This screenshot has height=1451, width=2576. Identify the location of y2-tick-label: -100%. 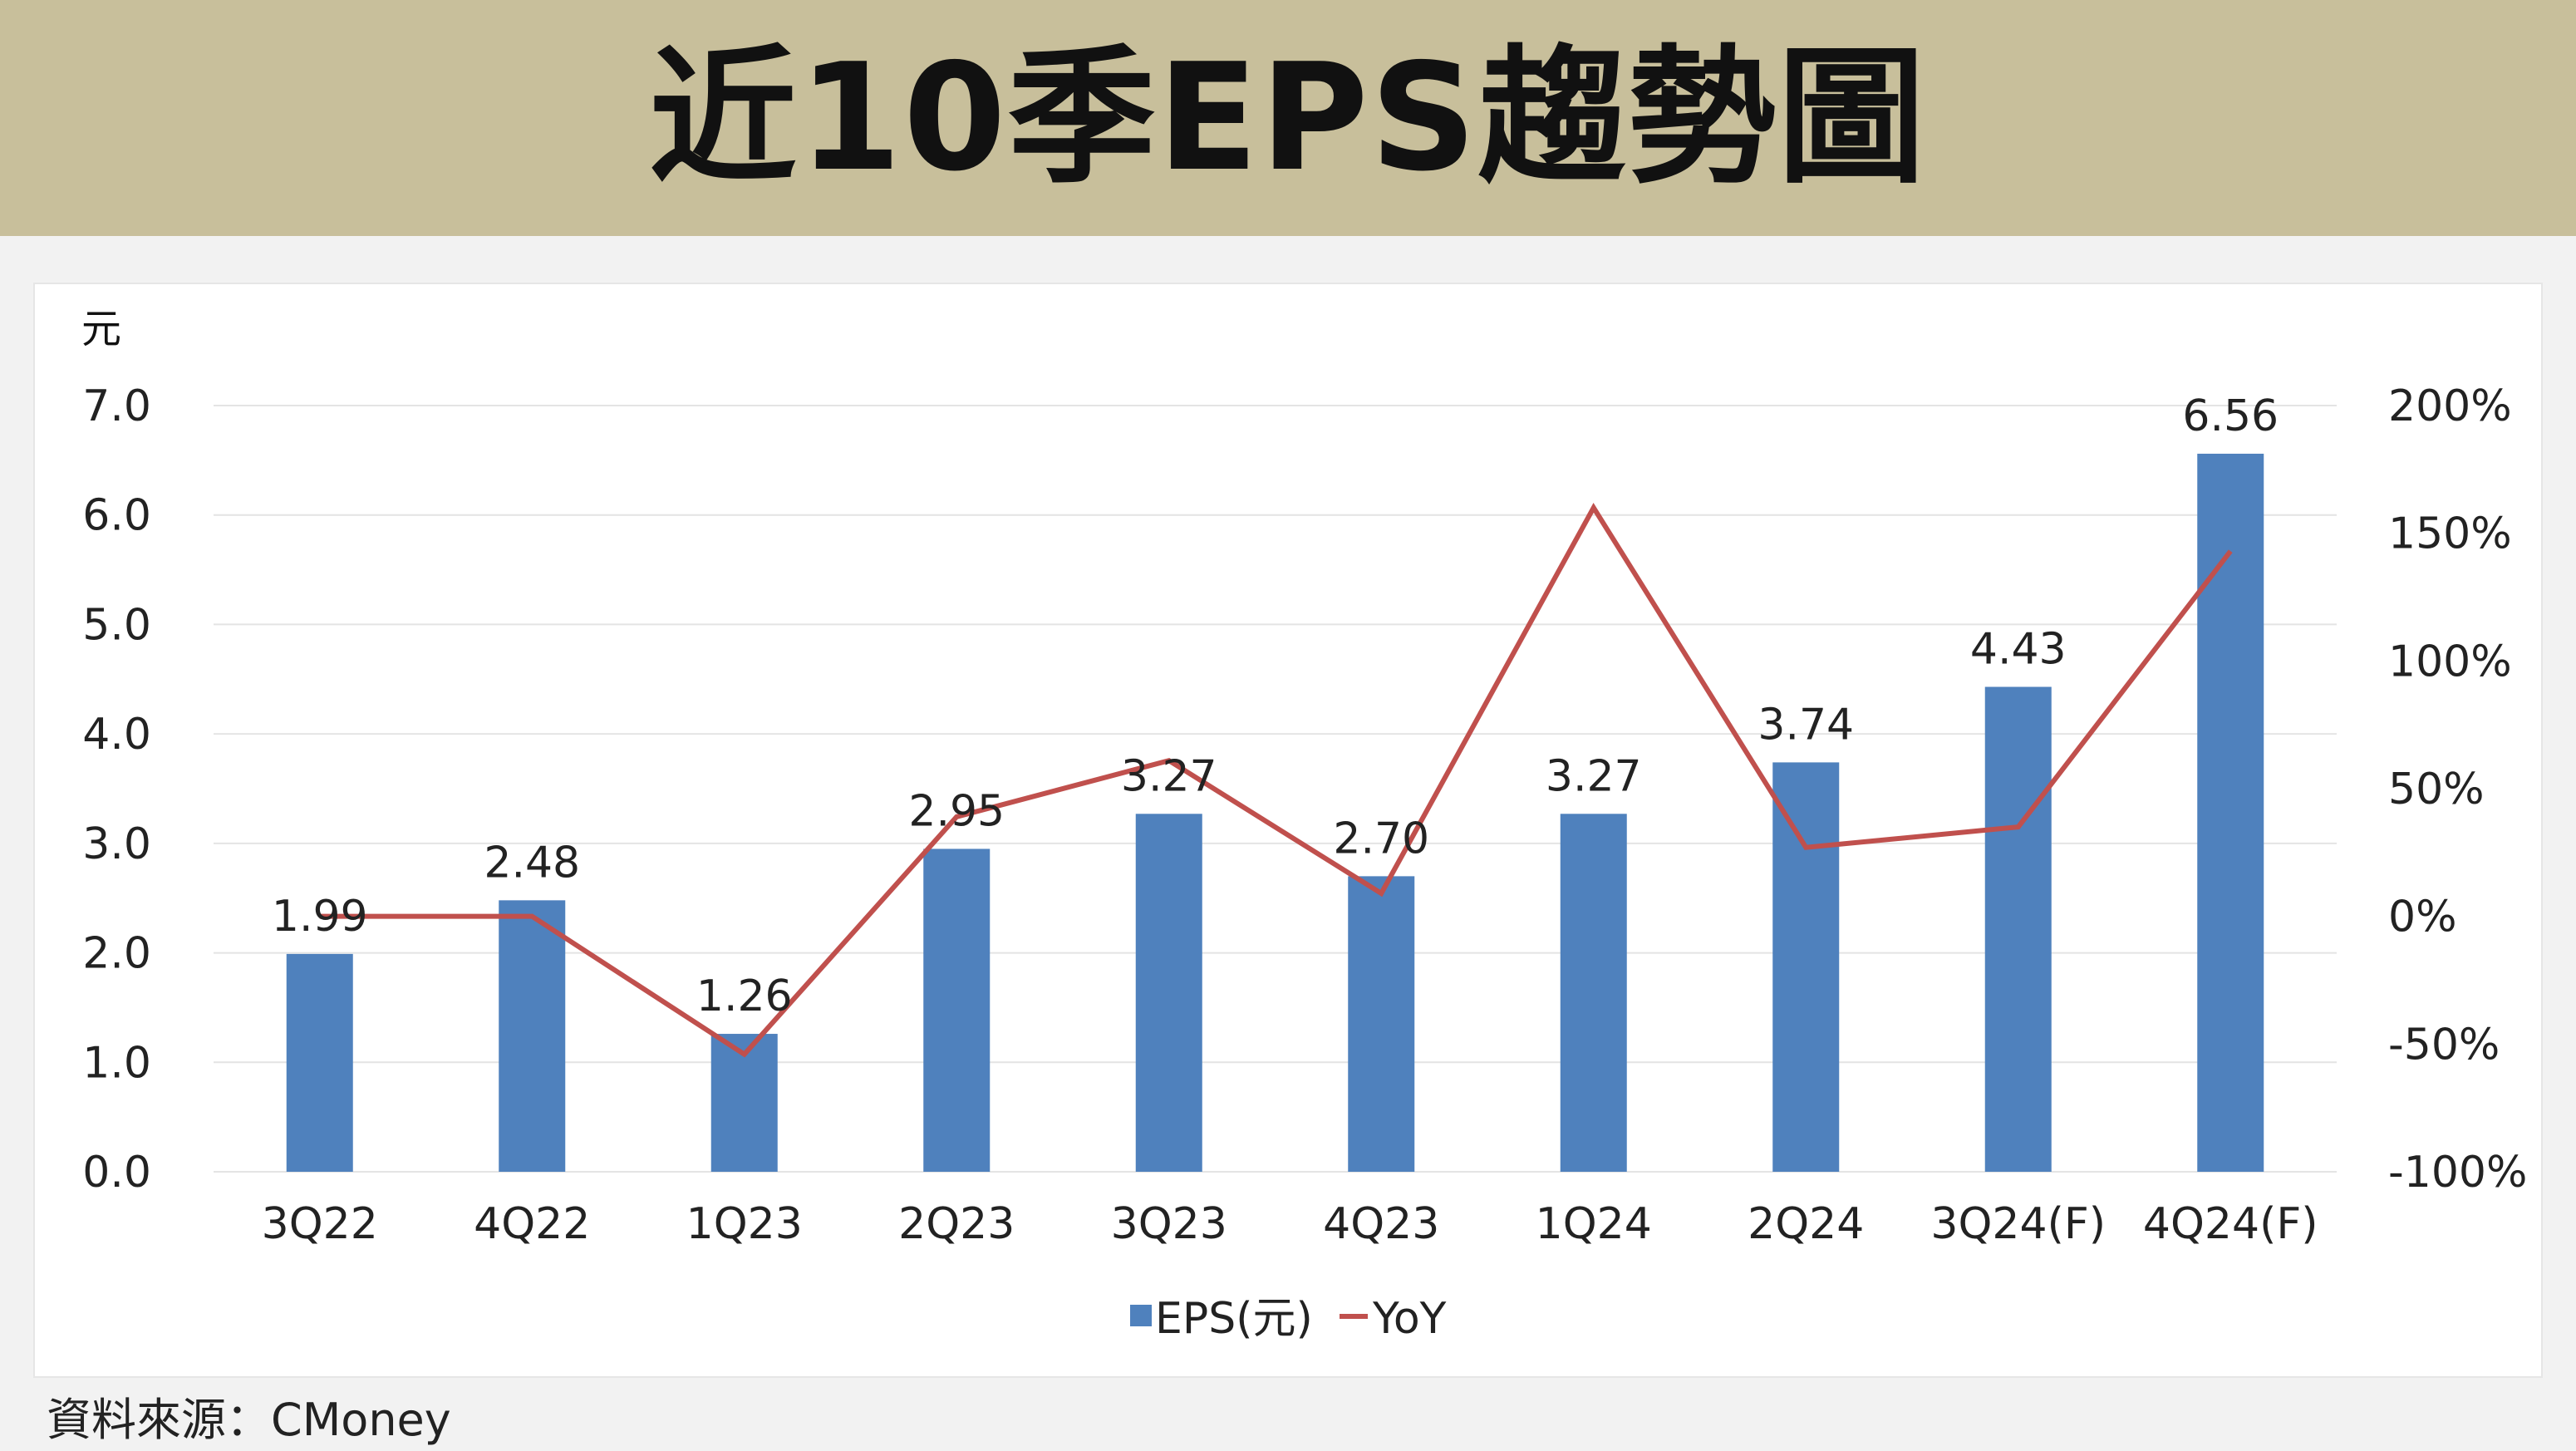
(2457, 1173).